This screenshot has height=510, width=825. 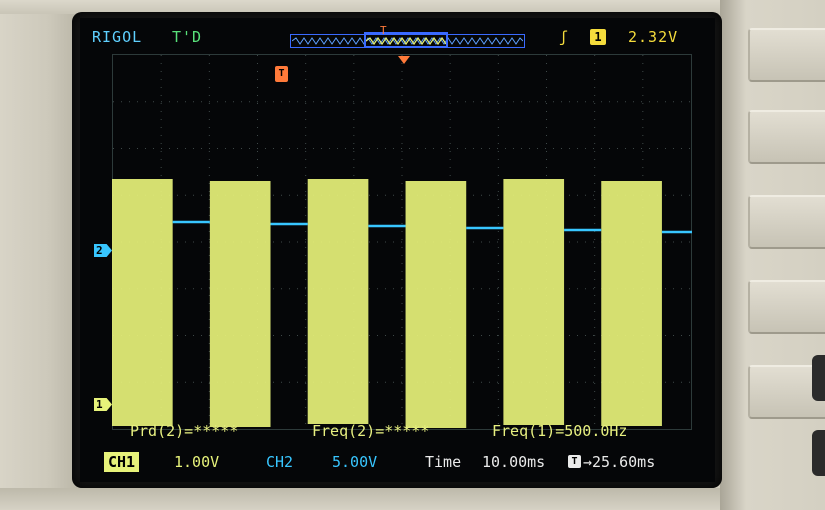 I want to click on trigger-level: 2.32V, so click(x=653, y=37).